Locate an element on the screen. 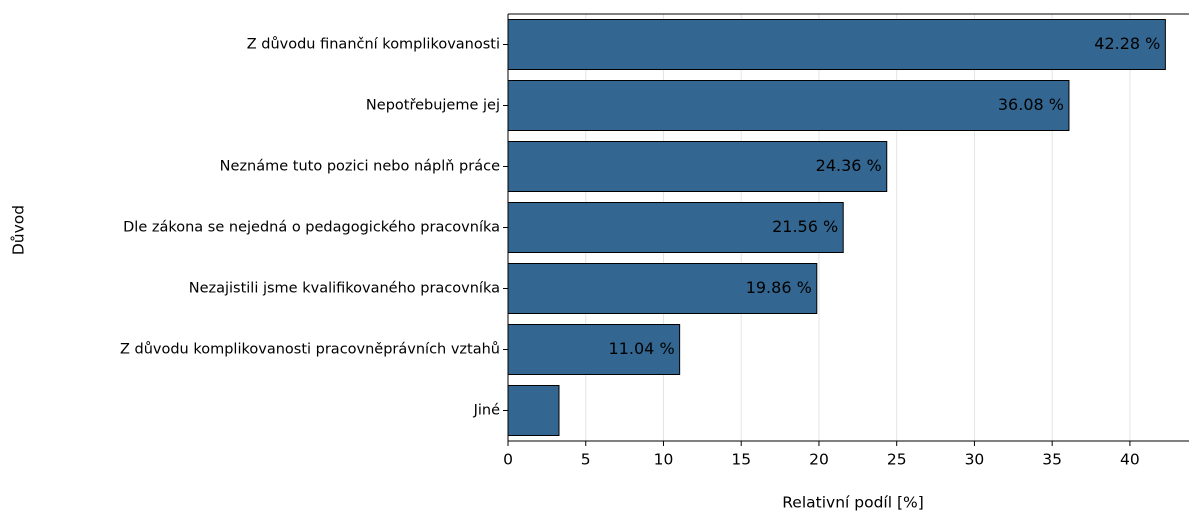 Image resolution: width=1189 pixels, height=514 pixels. x-tick-label: 0 is located at coordinates (508, 460).